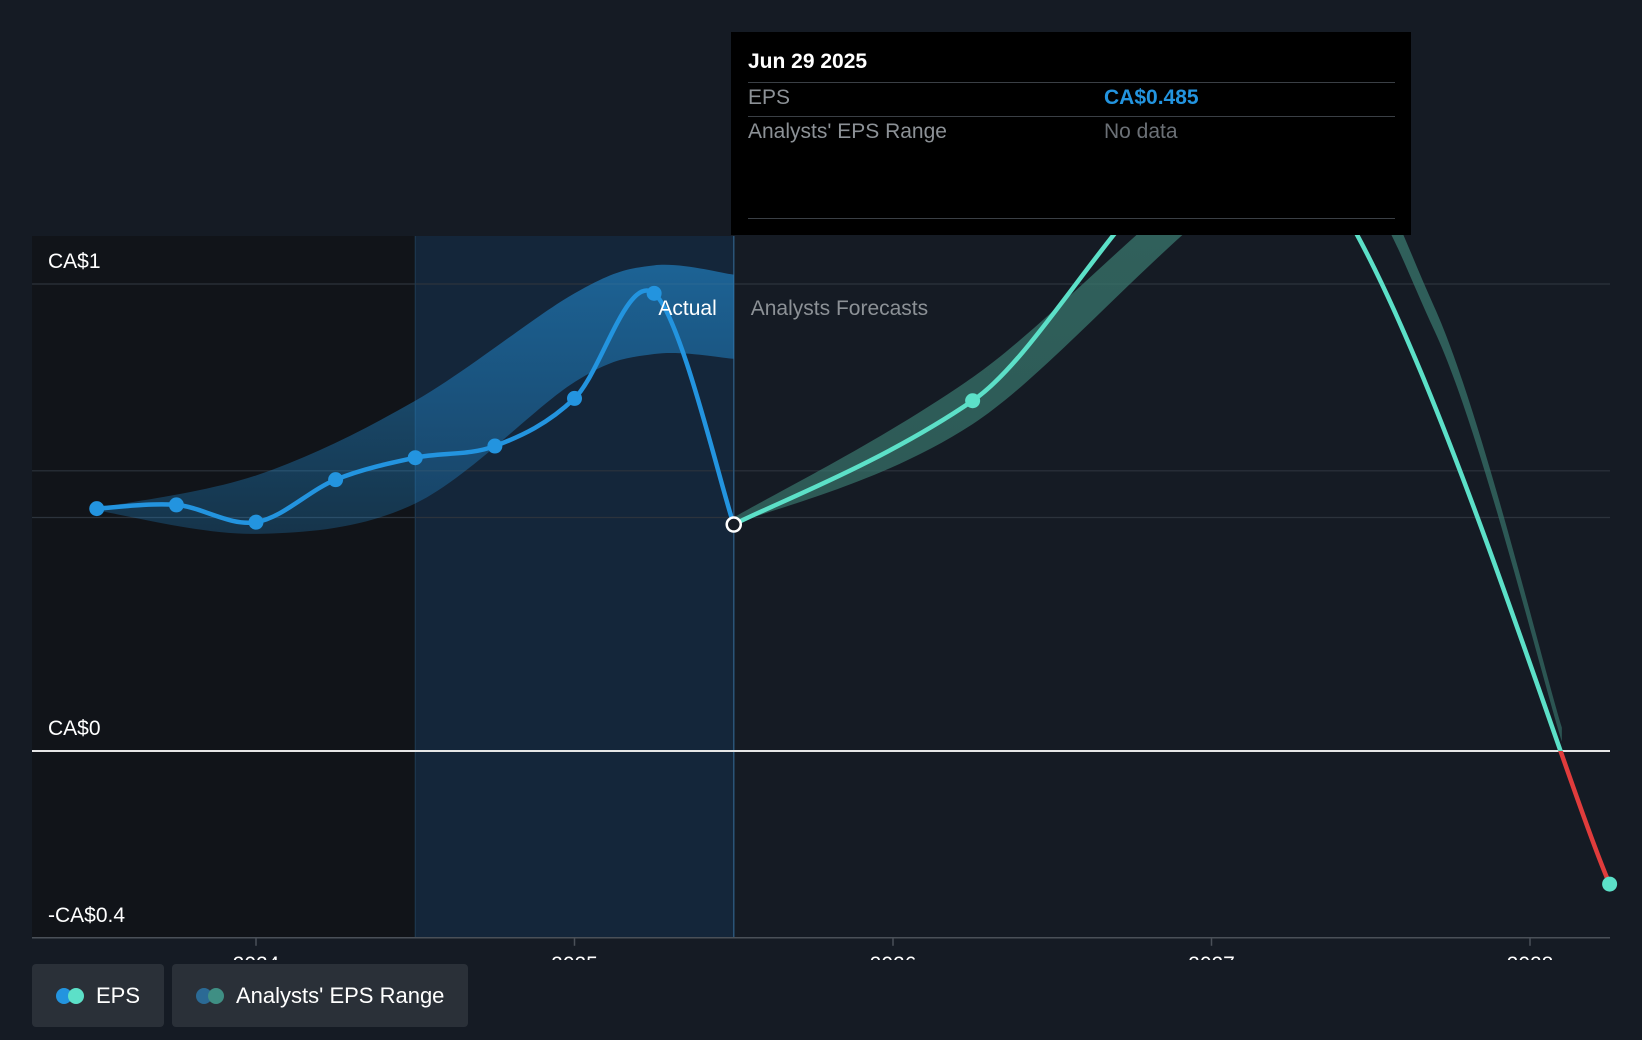  What do you see at coordinates (1211, 956) in the screenshot?
I see `x-tick-label: 2027` at bounding box center [1211, 956].